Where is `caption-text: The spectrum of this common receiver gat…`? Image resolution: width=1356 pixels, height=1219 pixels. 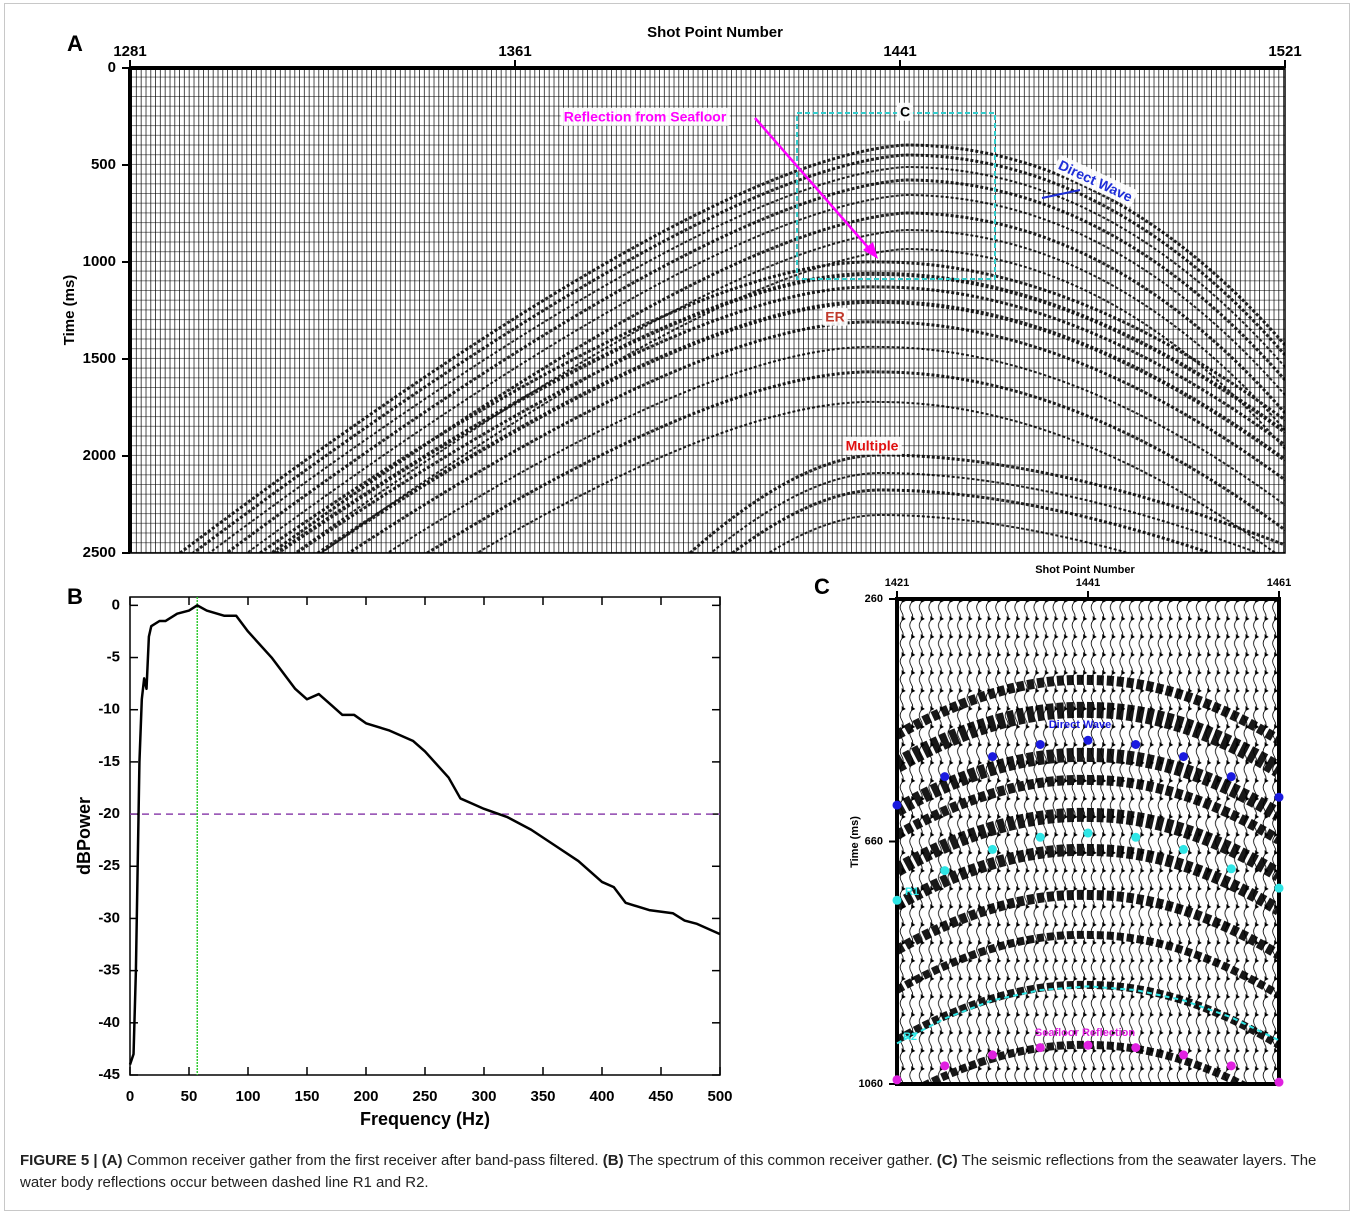 caption-text: The spectrum of this common receiver gat… is located at coordinates (780, 1160).